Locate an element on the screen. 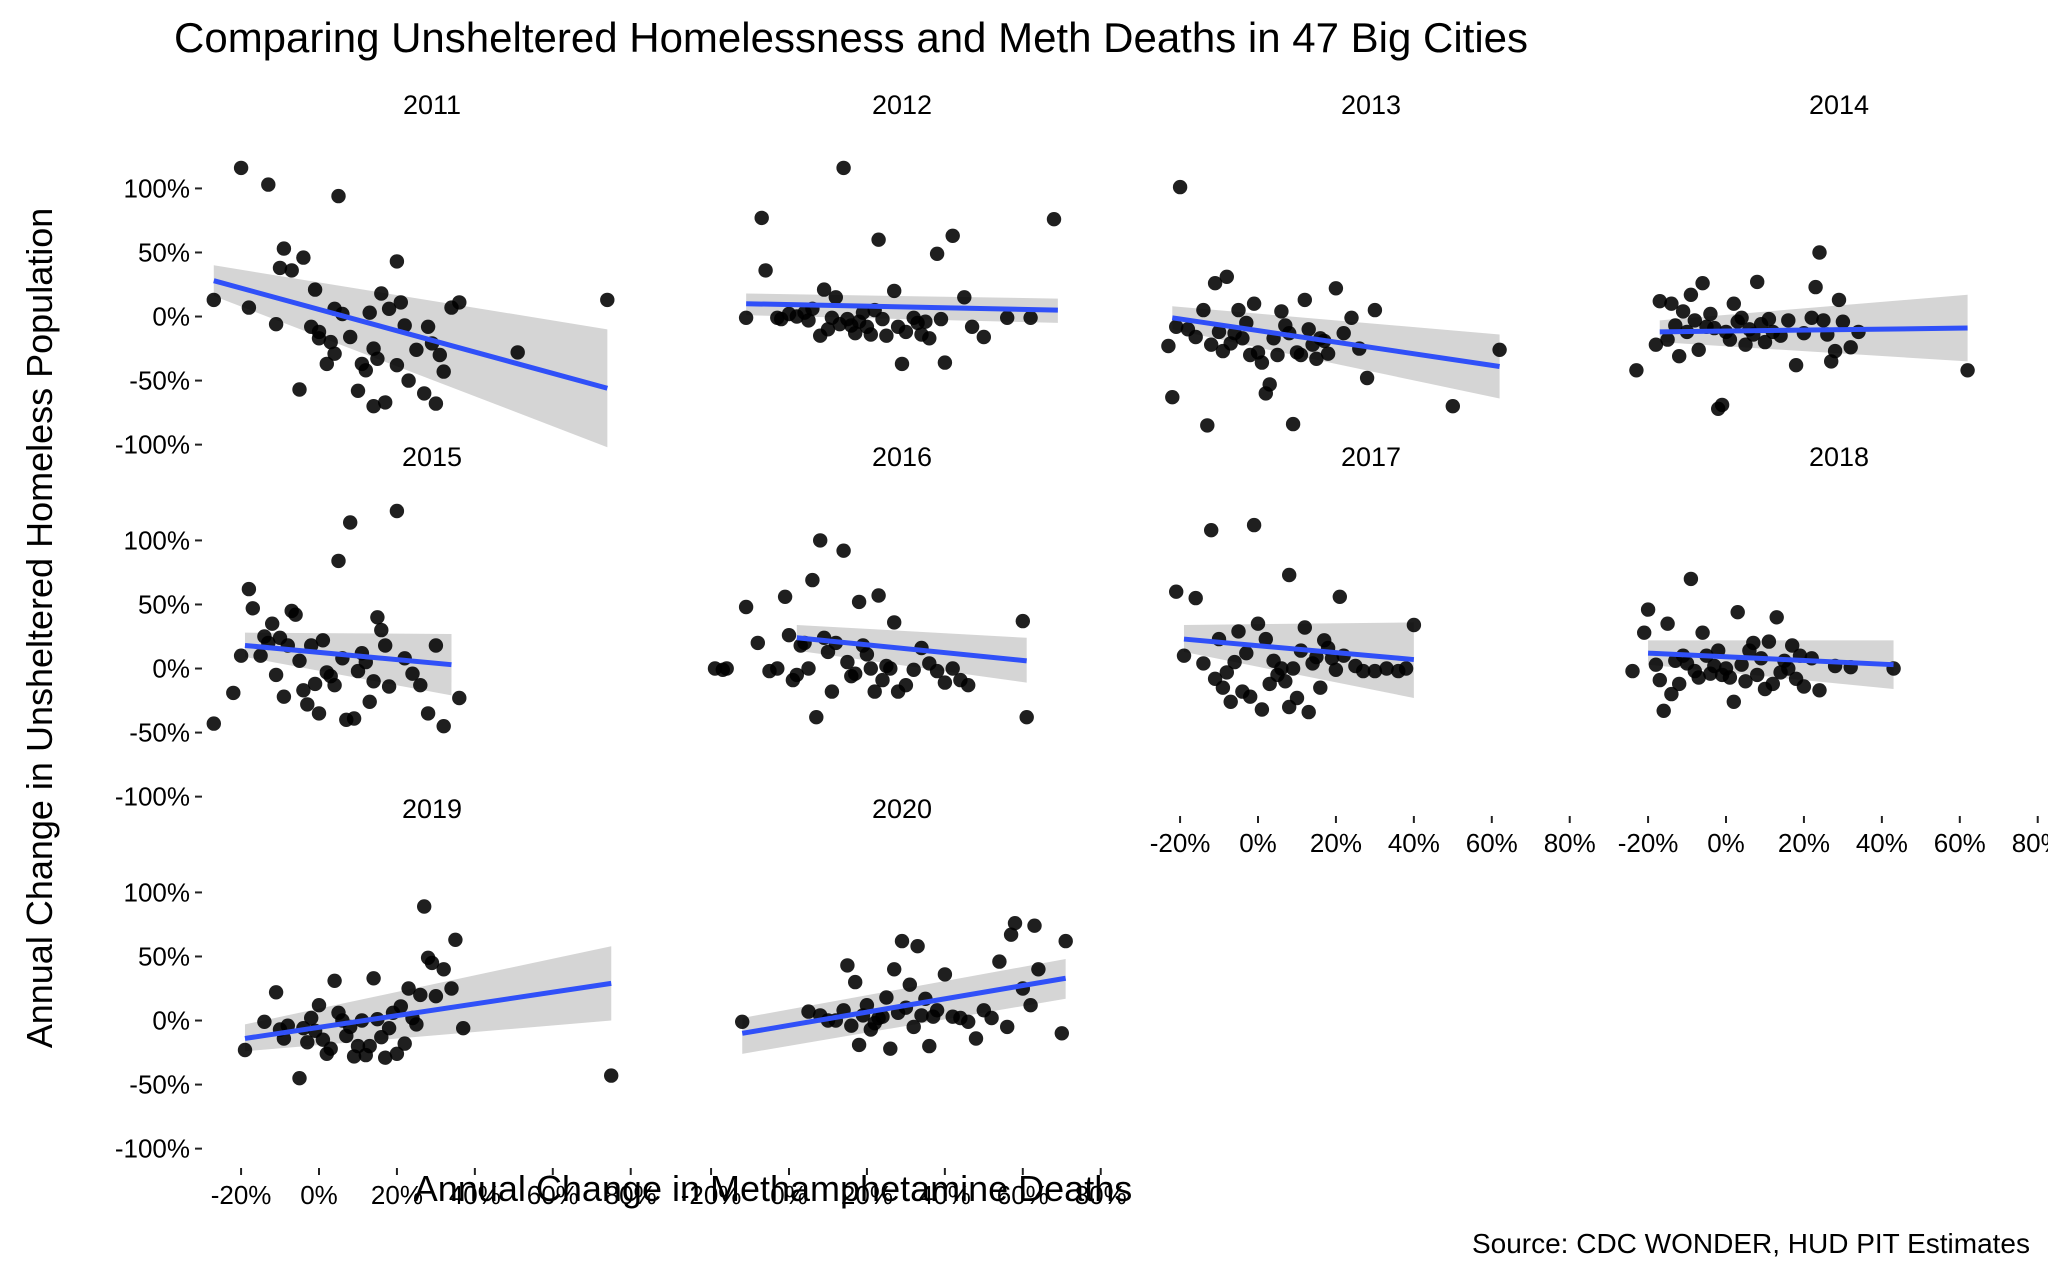 This screenshot has width=2048, height=1280. x-axis-title: Annual Change in Methamphetamine Deaths is located at coordinates (773, 1188).